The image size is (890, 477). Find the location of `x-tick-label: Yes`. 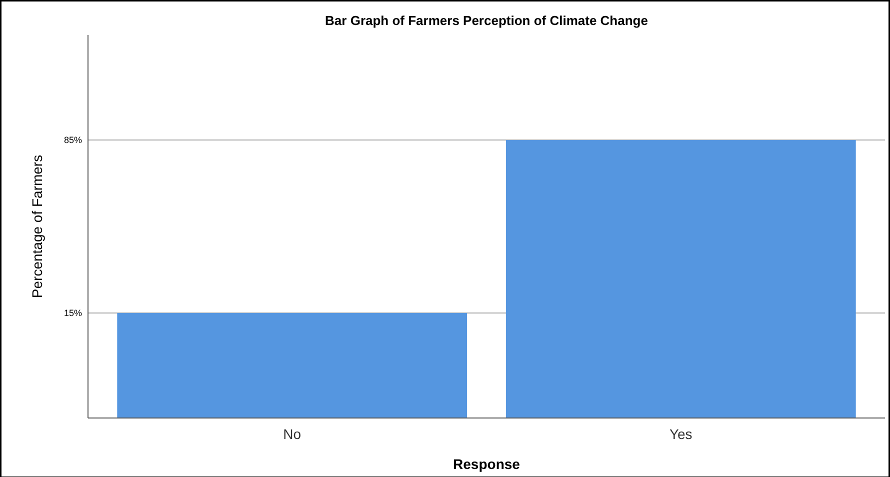

x-tick-label: Yes is located at coordinates (680, 434).